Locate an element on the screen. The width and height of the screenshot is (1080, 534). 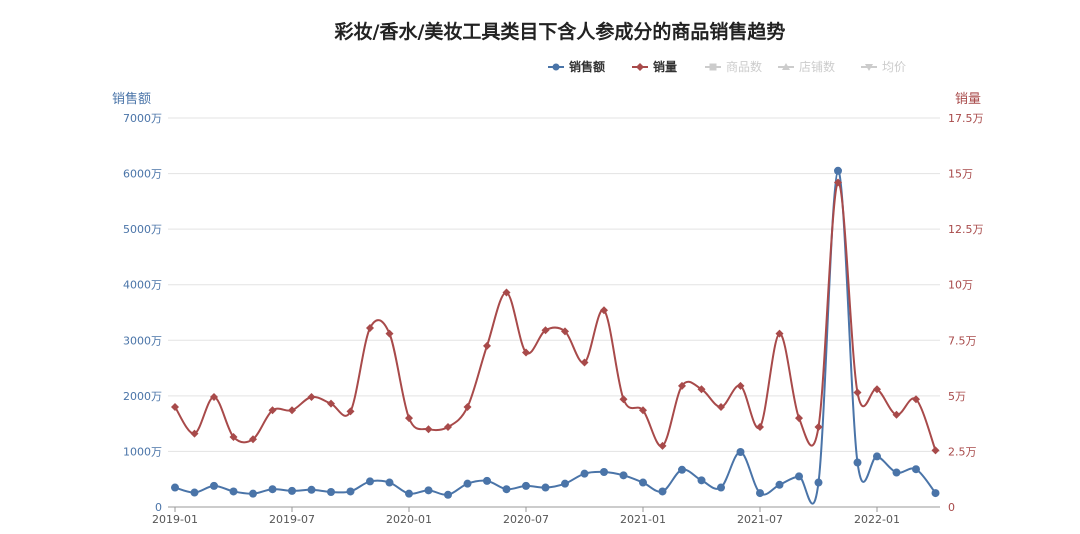
legend-item: 店铺数 is located at coordinates (806, 66).